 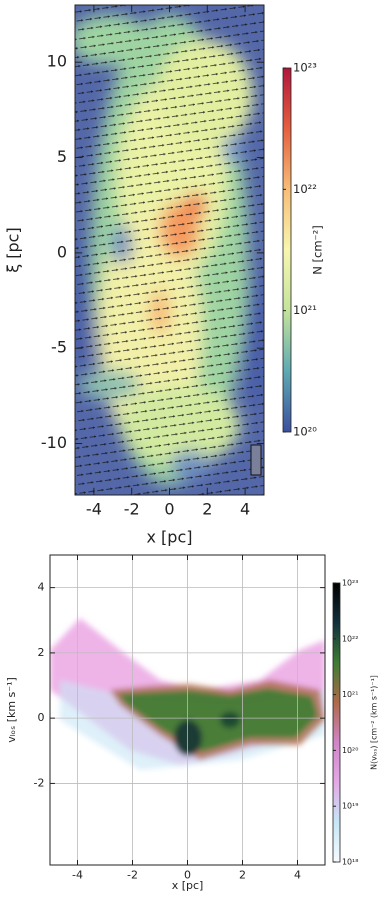 I want to click on y-tick-label: -2, so click(x=39, y=782).